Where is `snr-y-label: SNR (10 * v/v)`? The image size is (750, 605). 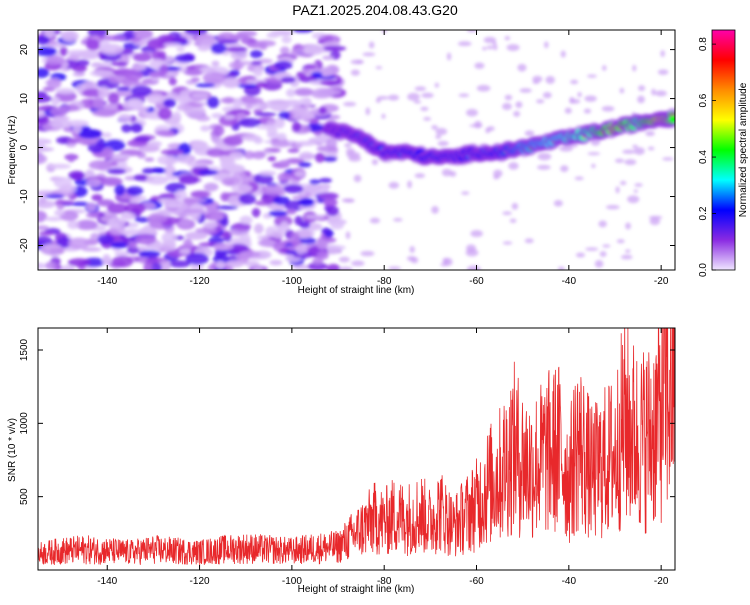
snr-y-label: SNR (10 * v/v) is located at coordinates (12, 450).